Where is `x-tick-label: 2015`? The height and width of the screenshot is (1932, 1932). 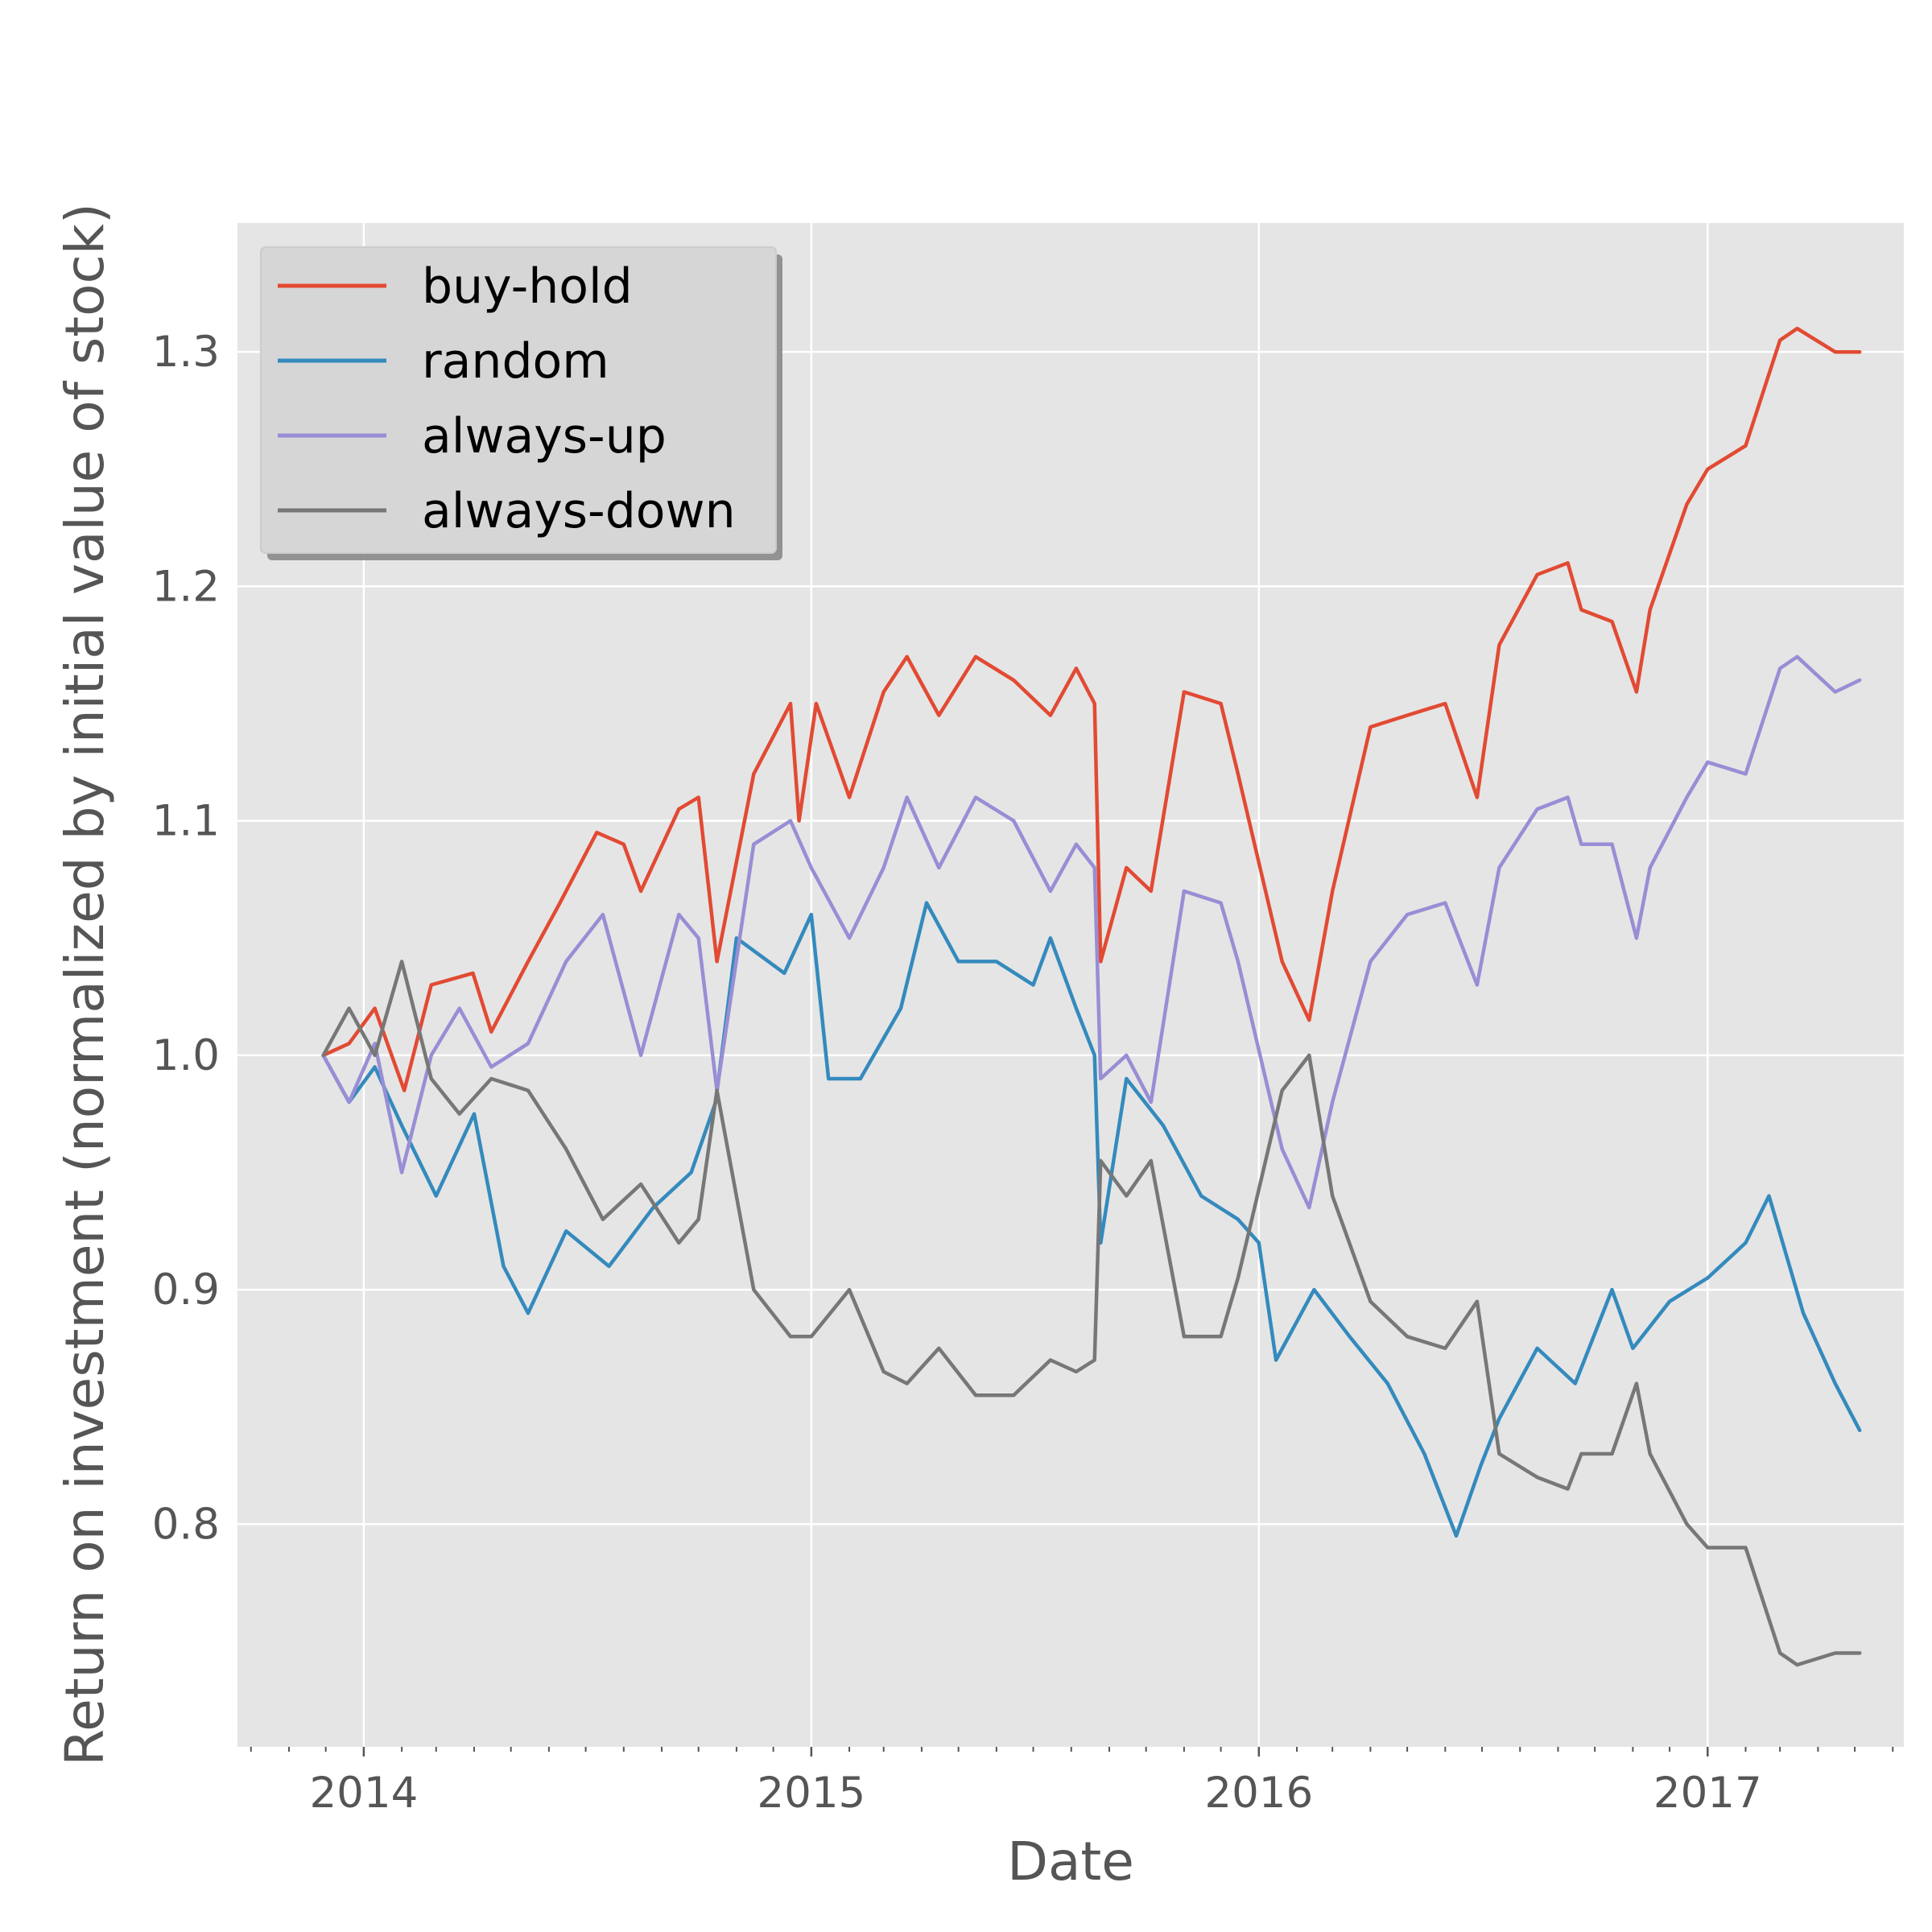 x-tick-label: 2015 is located at coordinates (811, 1793).